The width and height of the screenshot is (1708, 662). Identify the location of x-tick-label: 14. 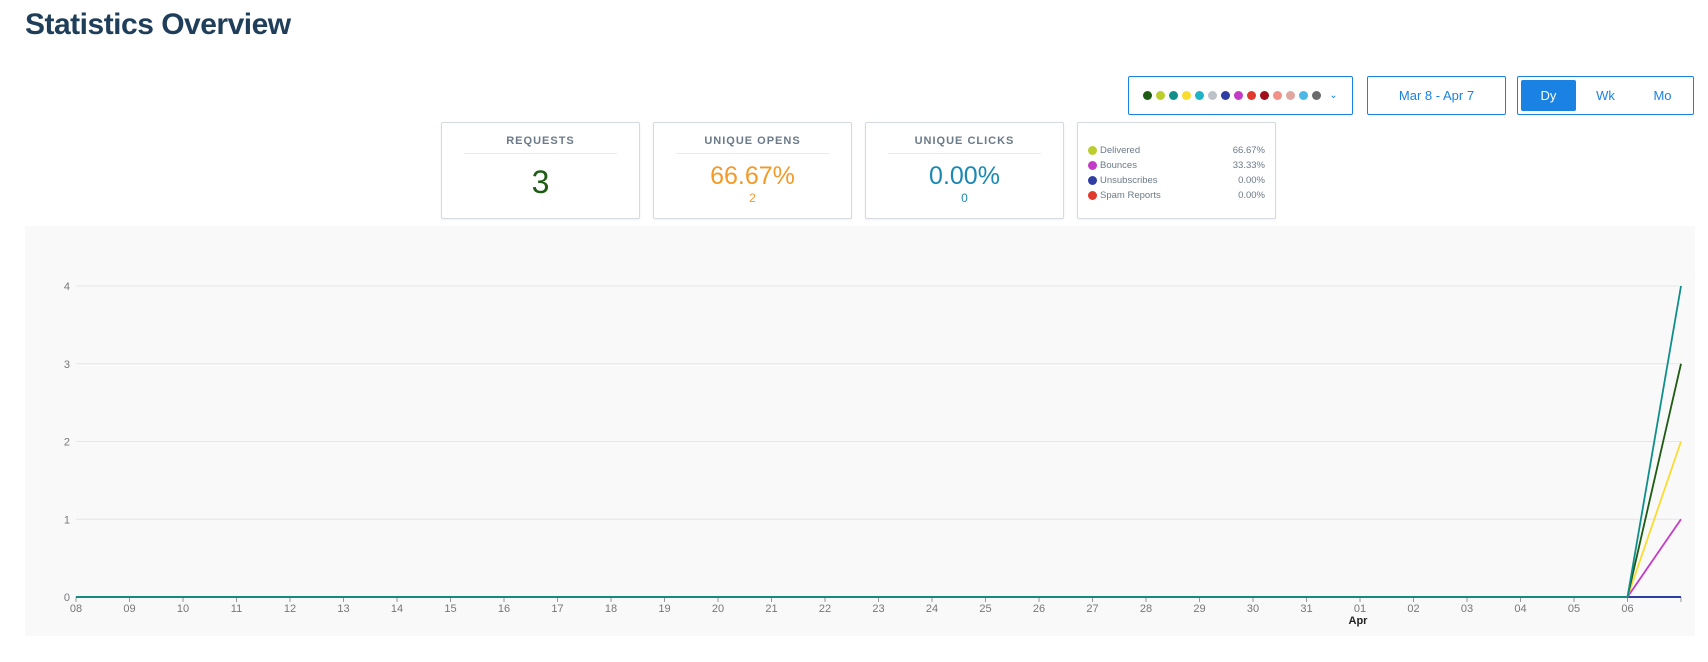
(397, 609).